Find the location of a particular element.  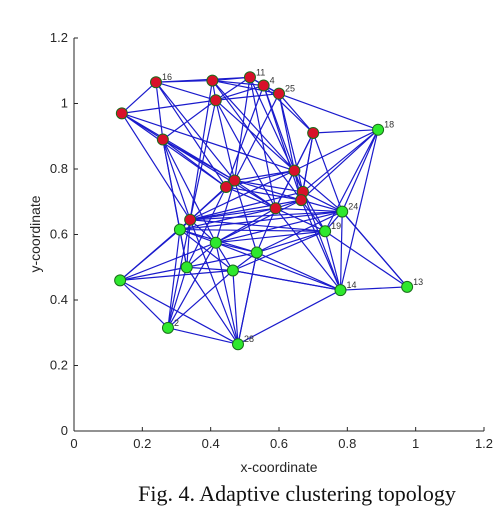

node-label: 2 is located at coordinates (176, 323).